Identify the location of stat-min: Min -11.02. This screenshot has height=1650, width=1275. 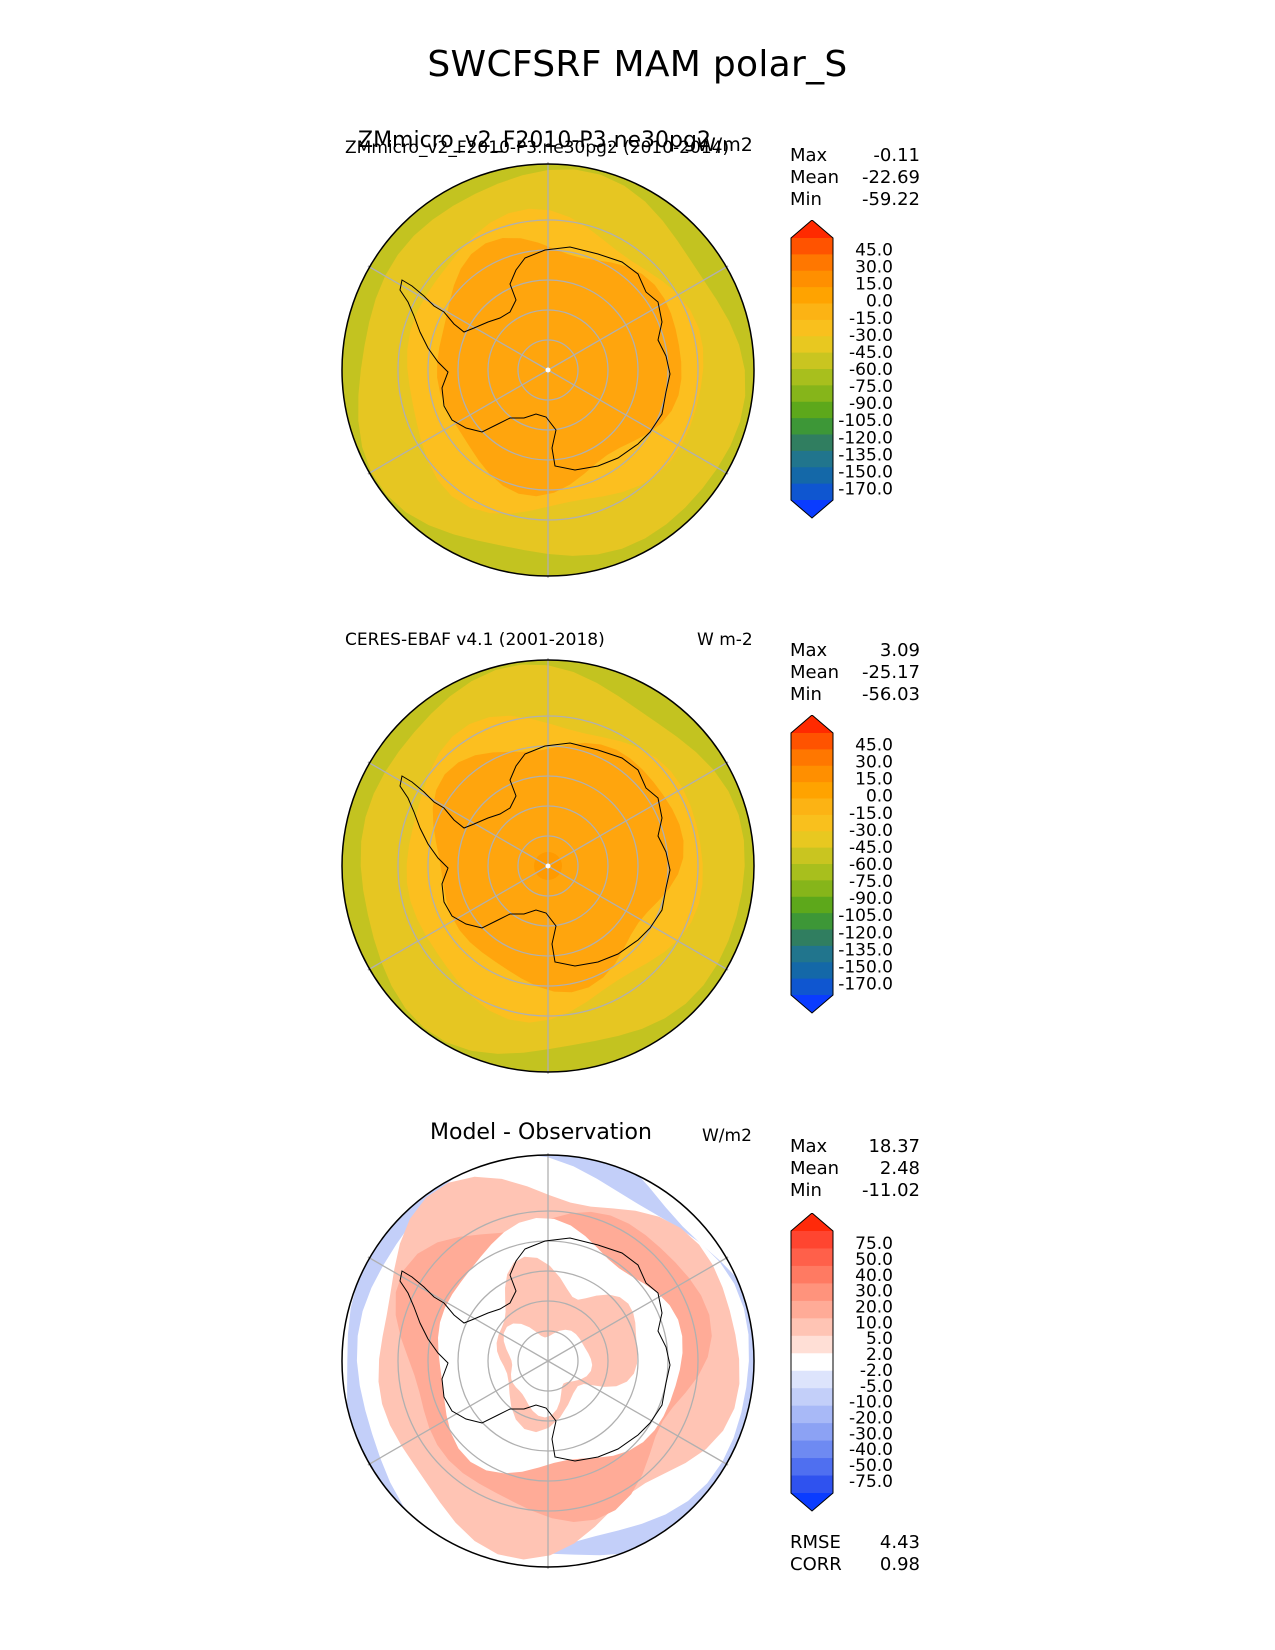
(855, 1190).